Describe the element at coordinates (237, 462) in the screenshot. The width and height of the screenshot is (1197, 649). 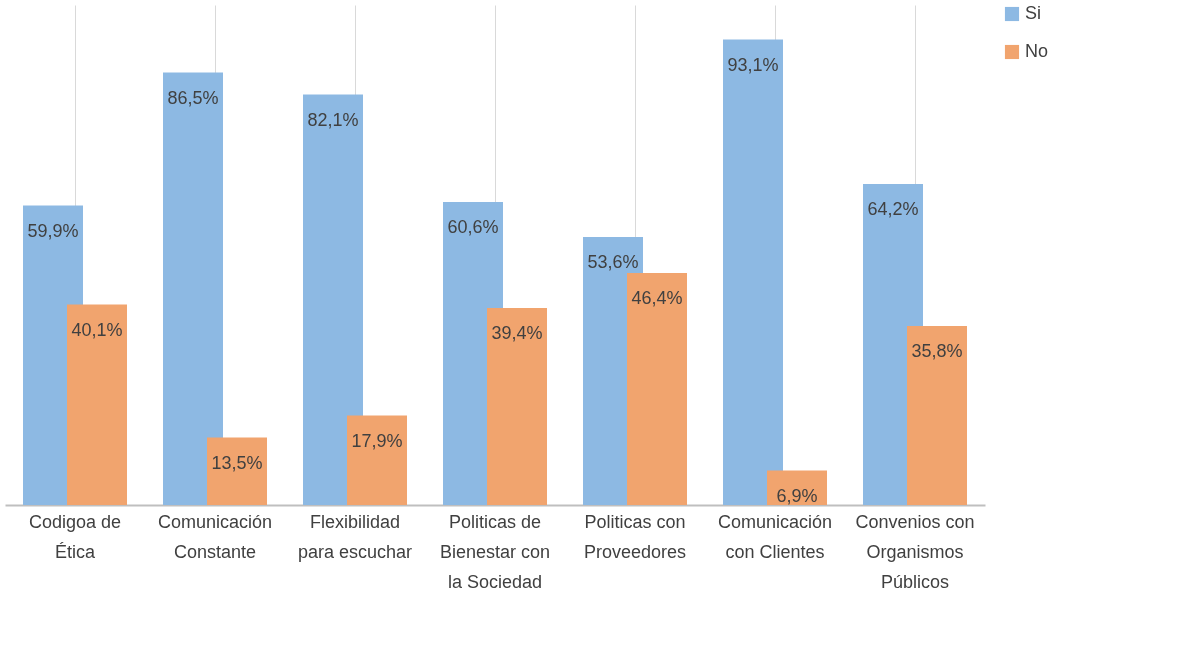
I see `data-label: 13,5%` at that location.